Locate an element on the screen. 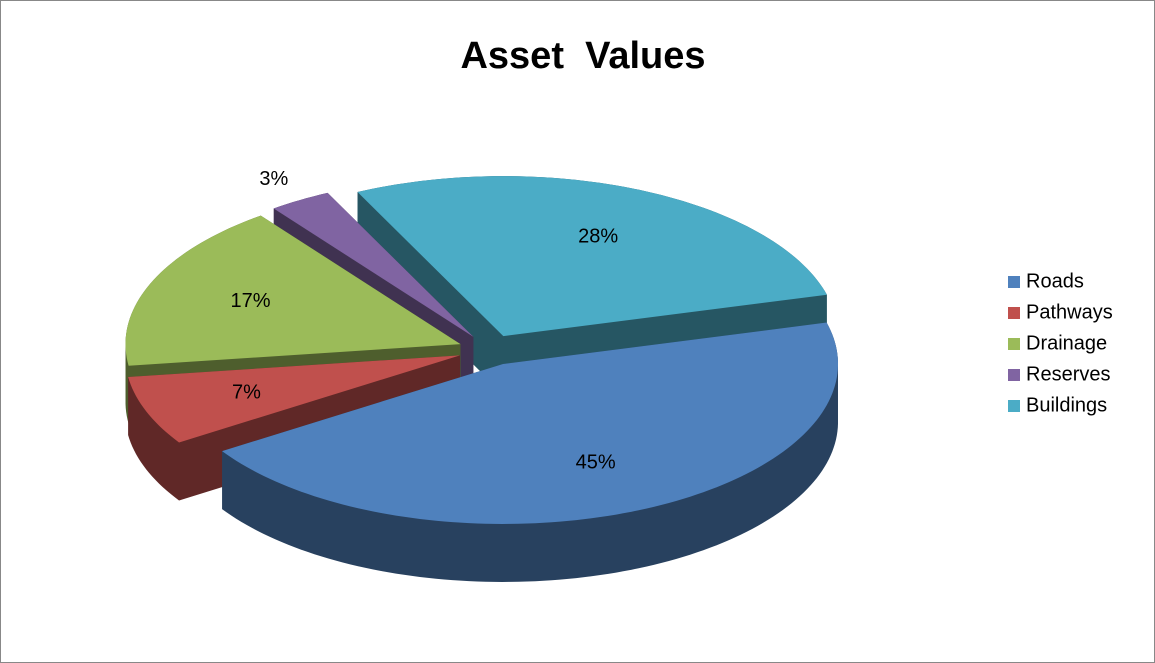 The width and height of the screenshot is (1155, 663). legend-label: Roads is located at coordinates (1055, 281).